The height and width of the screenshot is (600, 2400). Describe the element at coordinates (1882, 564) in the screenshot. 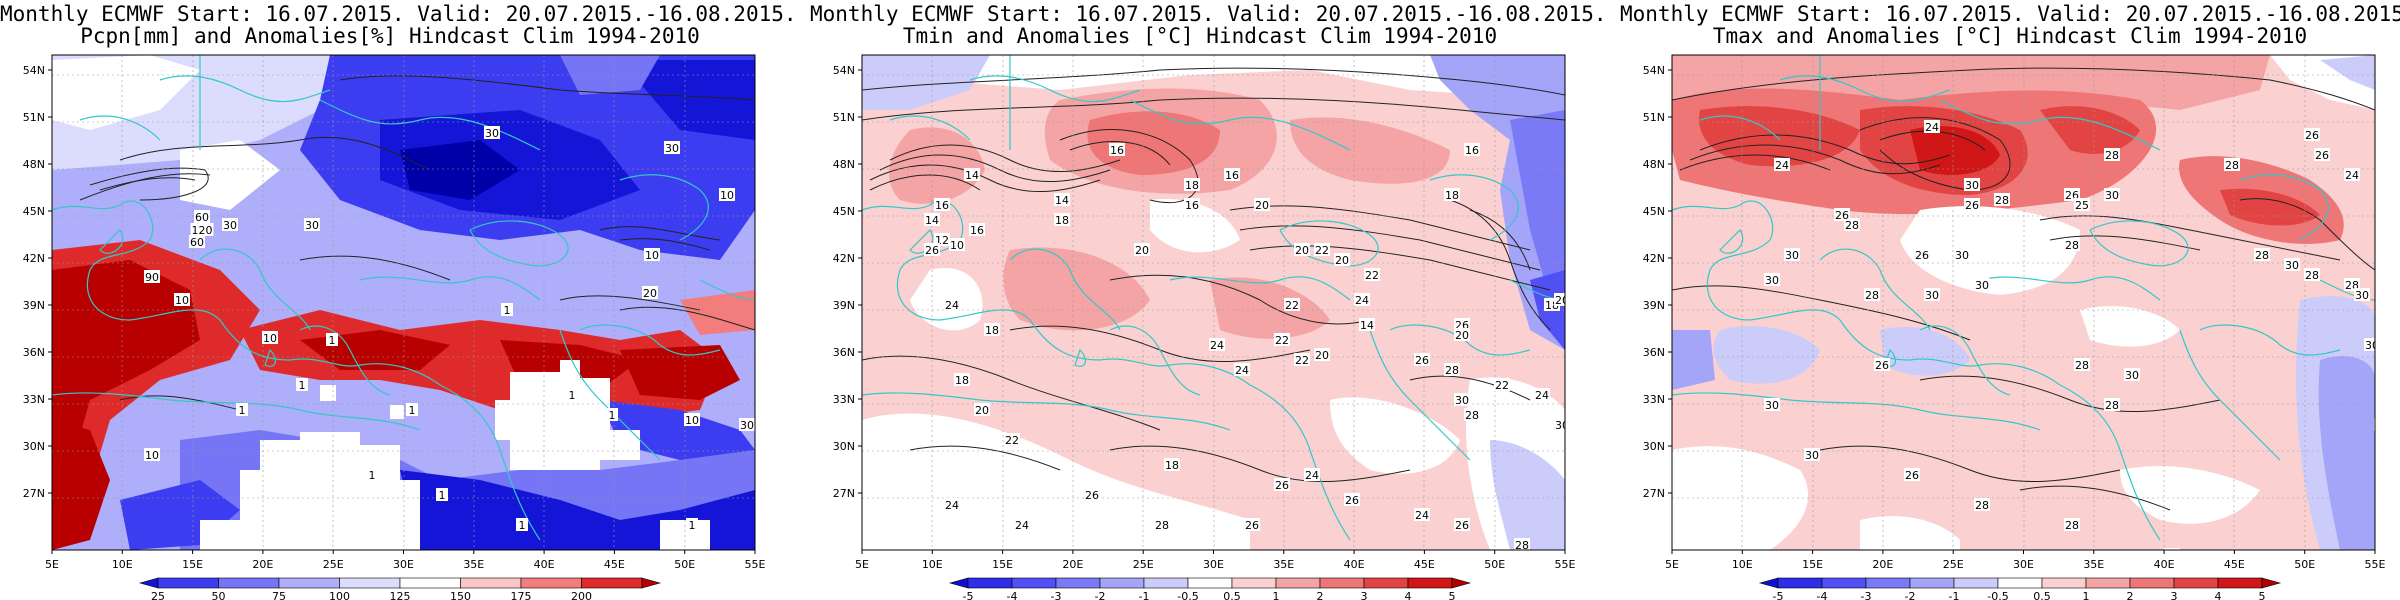

I see `lon-tick-label: 20E` at that location.